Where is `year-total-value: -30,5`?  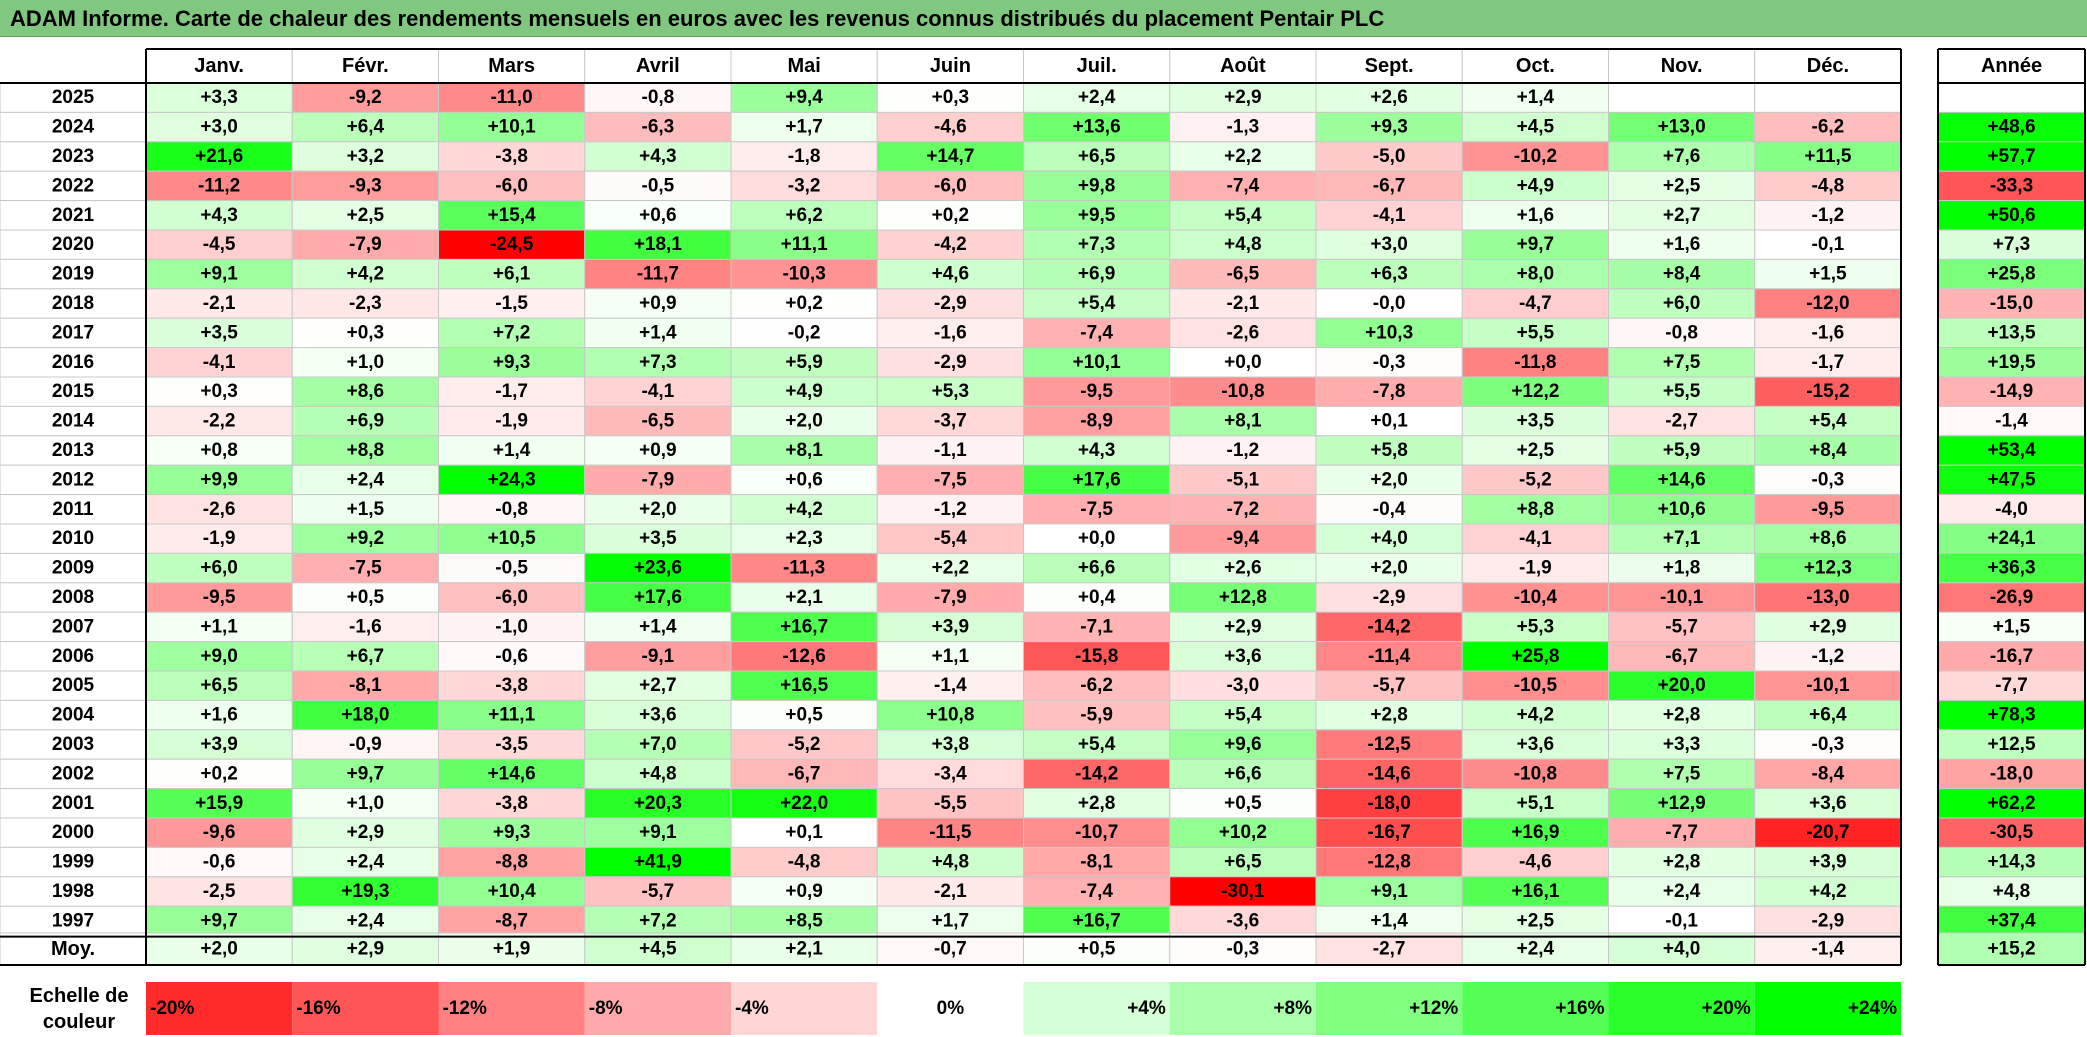
year-total-value: -30,5 is located at coordinates (2012, 832).